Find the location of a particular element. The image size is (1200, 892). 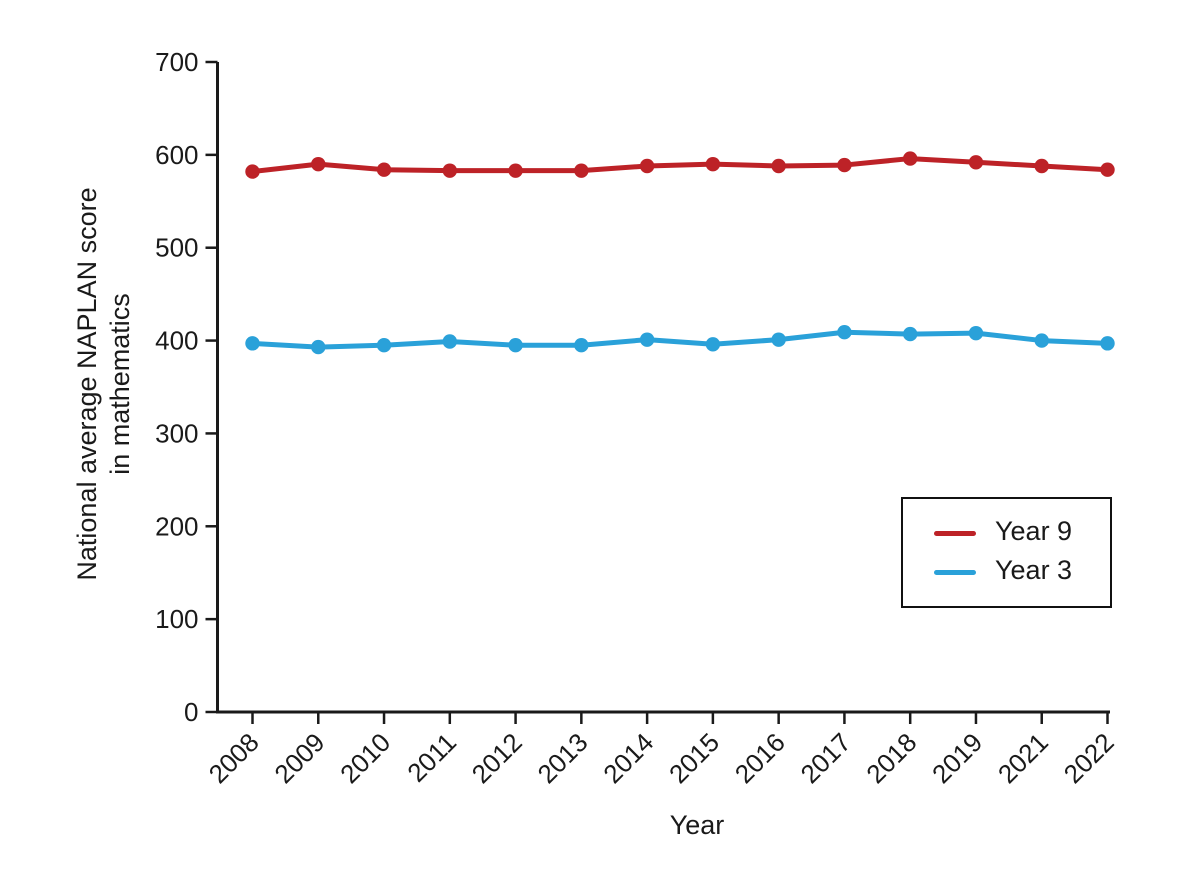

x-axis-tick-label: 2015 is located at coordinates (694, 758).